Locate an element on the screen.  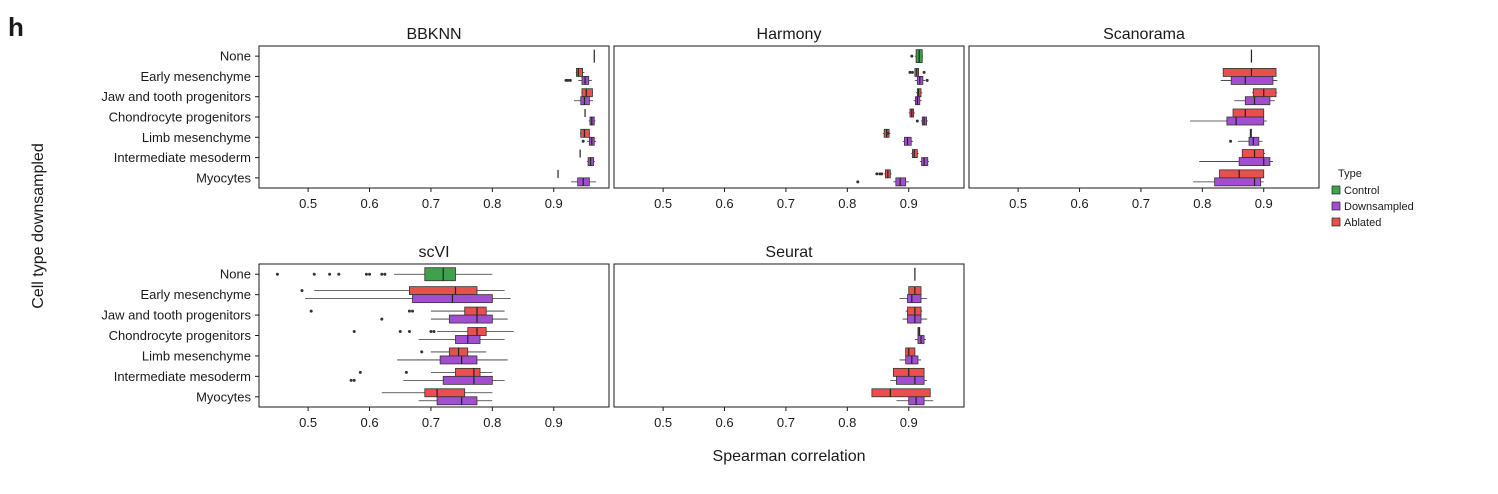
box-scanorama-intermediate-mesoderm-downsampled is located at coordinates (1236, 161).